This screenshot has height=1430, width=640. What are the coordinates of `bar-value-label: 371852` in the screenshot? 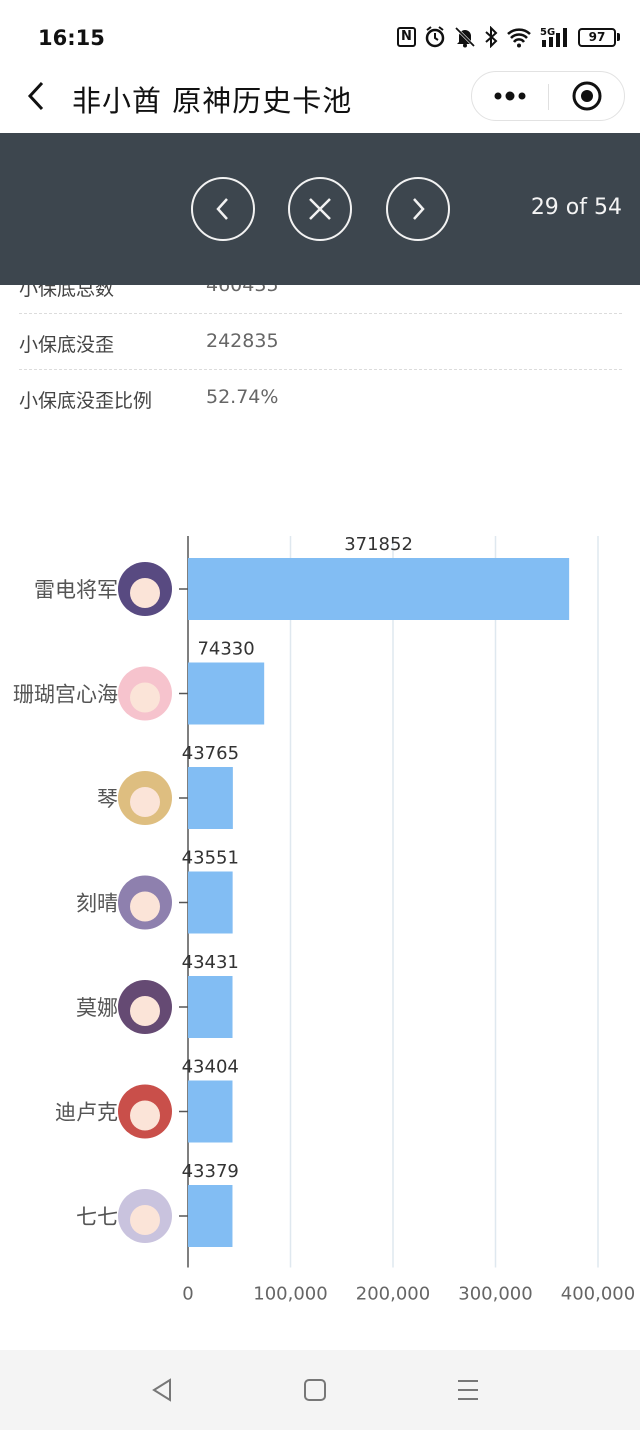 It's located at (378, 544).